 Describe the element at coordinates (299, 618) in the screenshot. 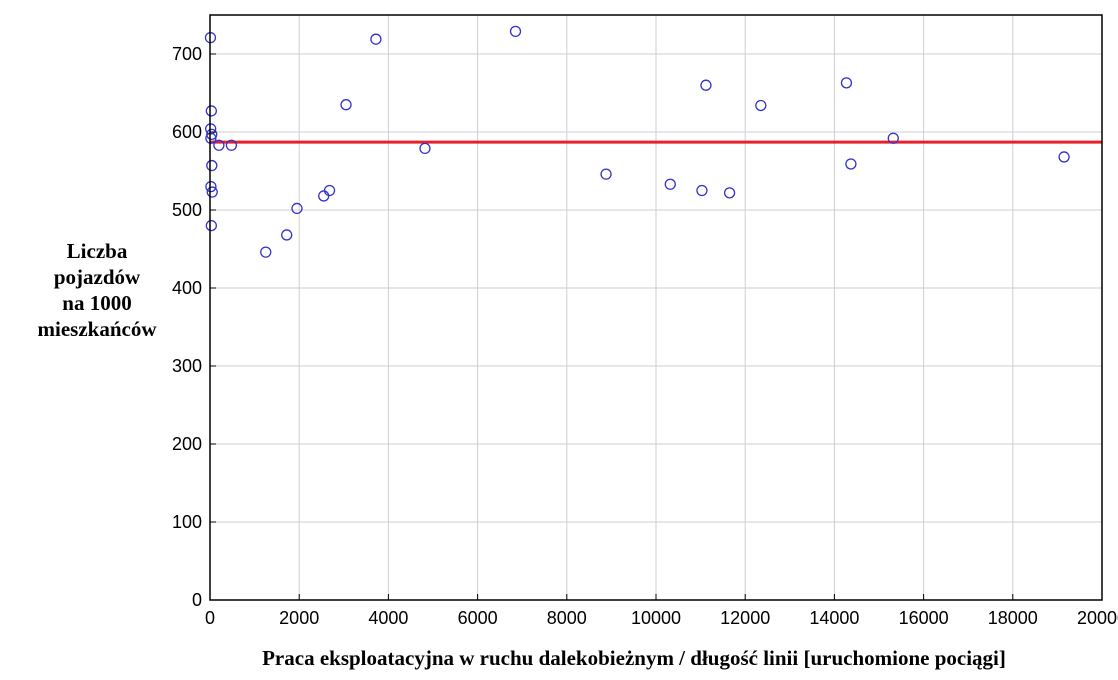

I see `x-tick-label: 2000` at that location.